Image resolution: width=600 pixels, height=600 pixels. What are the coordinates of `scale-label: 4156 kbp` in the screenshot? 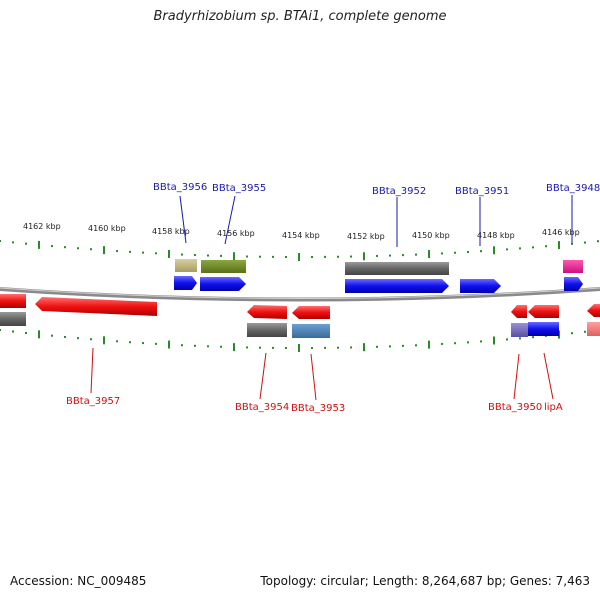 It's located at (236, 233).